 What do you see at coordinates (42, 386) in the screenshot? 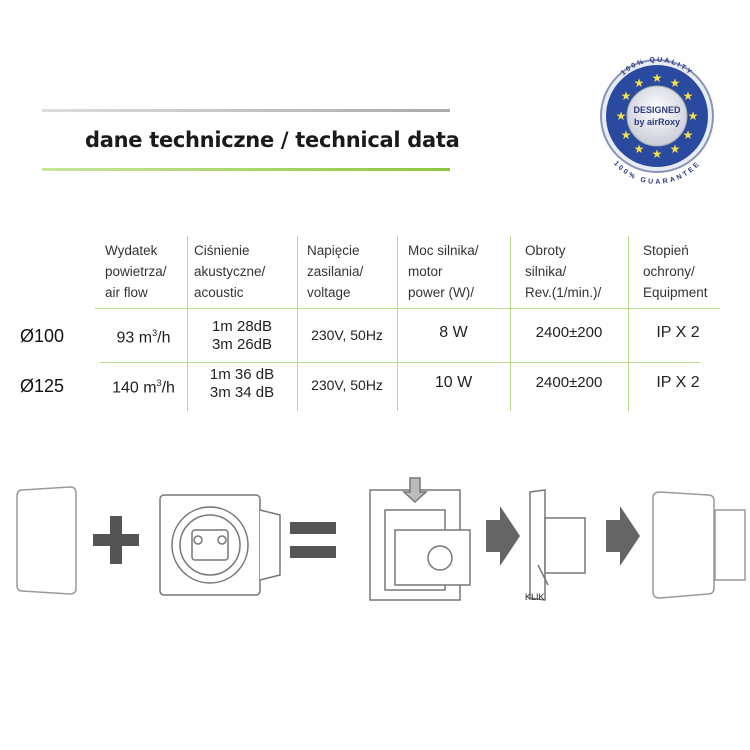
I see `row-label: Ø125` at bounding box center [42, 386].